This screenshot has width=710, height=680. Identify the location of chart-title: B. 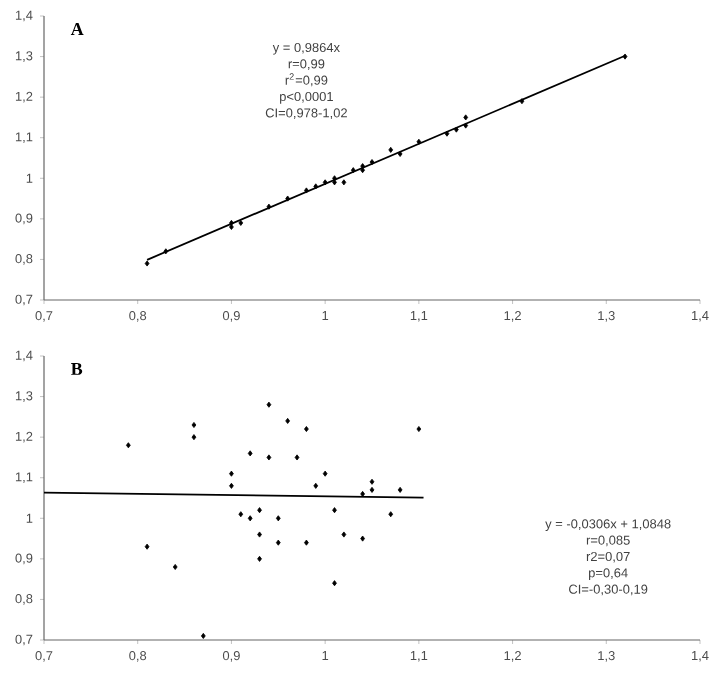
(77, 369).